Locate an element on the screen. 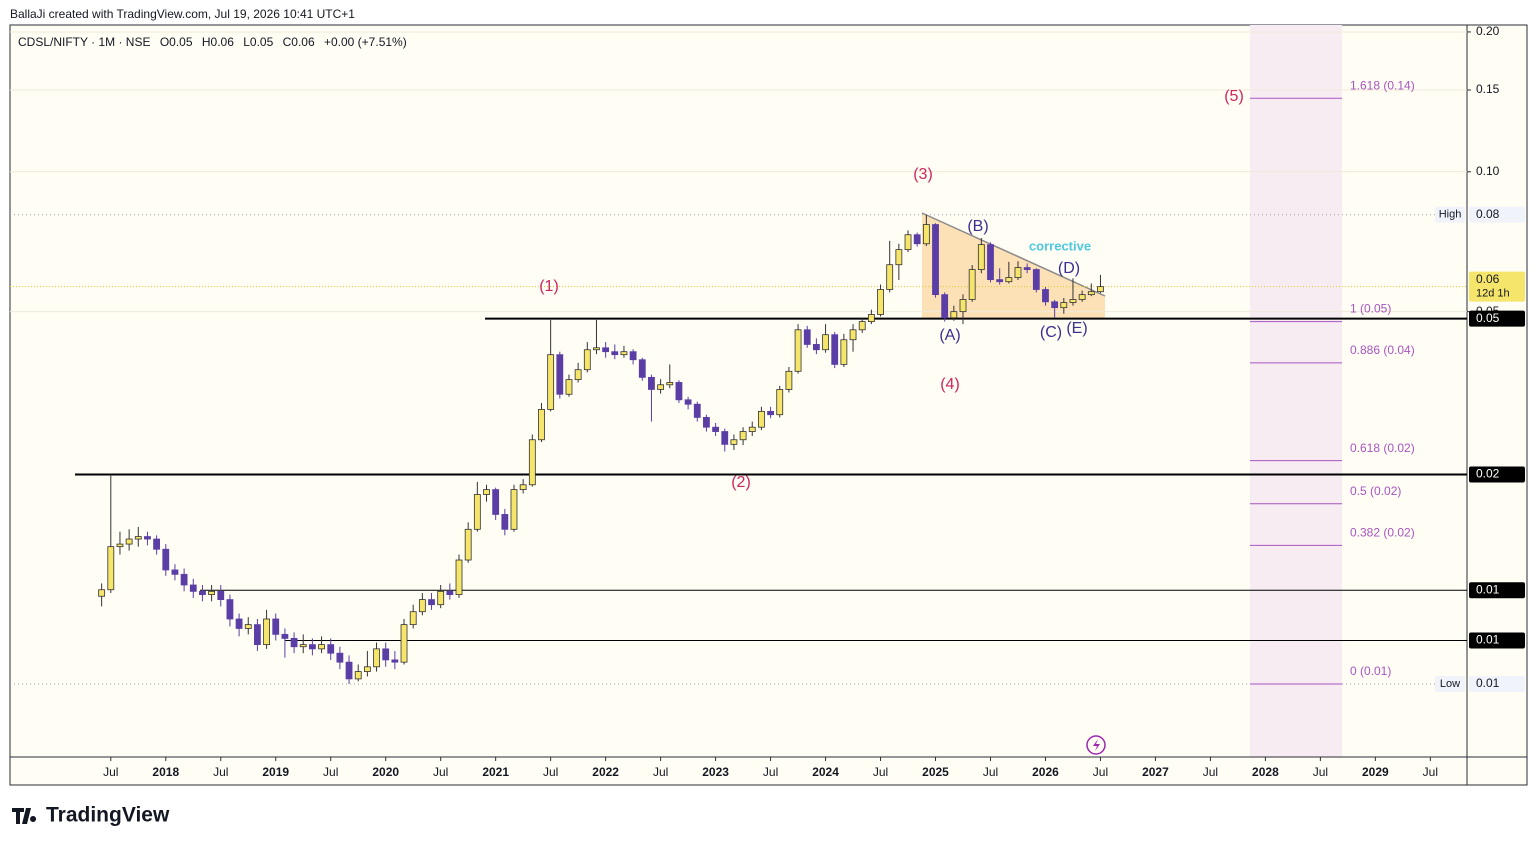 The width and height of the screenshot is (1537, 851). x-tick-label: 2019 is located at coordinates (275, 772).